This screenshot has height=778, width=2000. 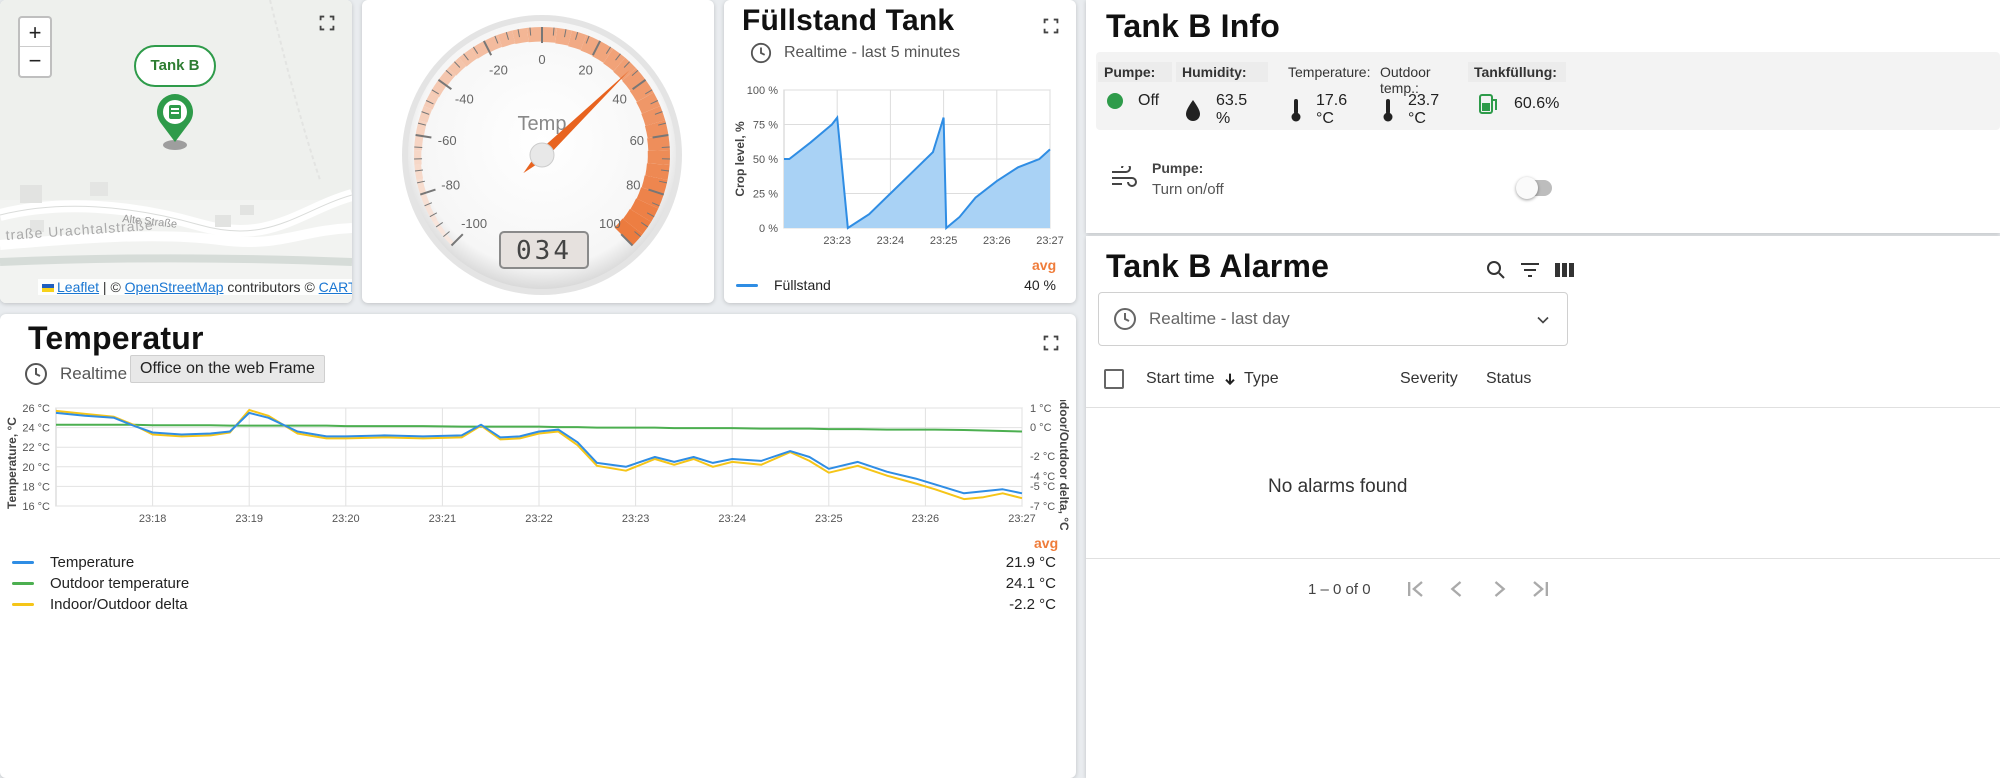 What do you see at coordinates (1030, 583) in the screenshot?
I see `temp-legend-value: 24.1 °C` at bounding box center [1030, 583].